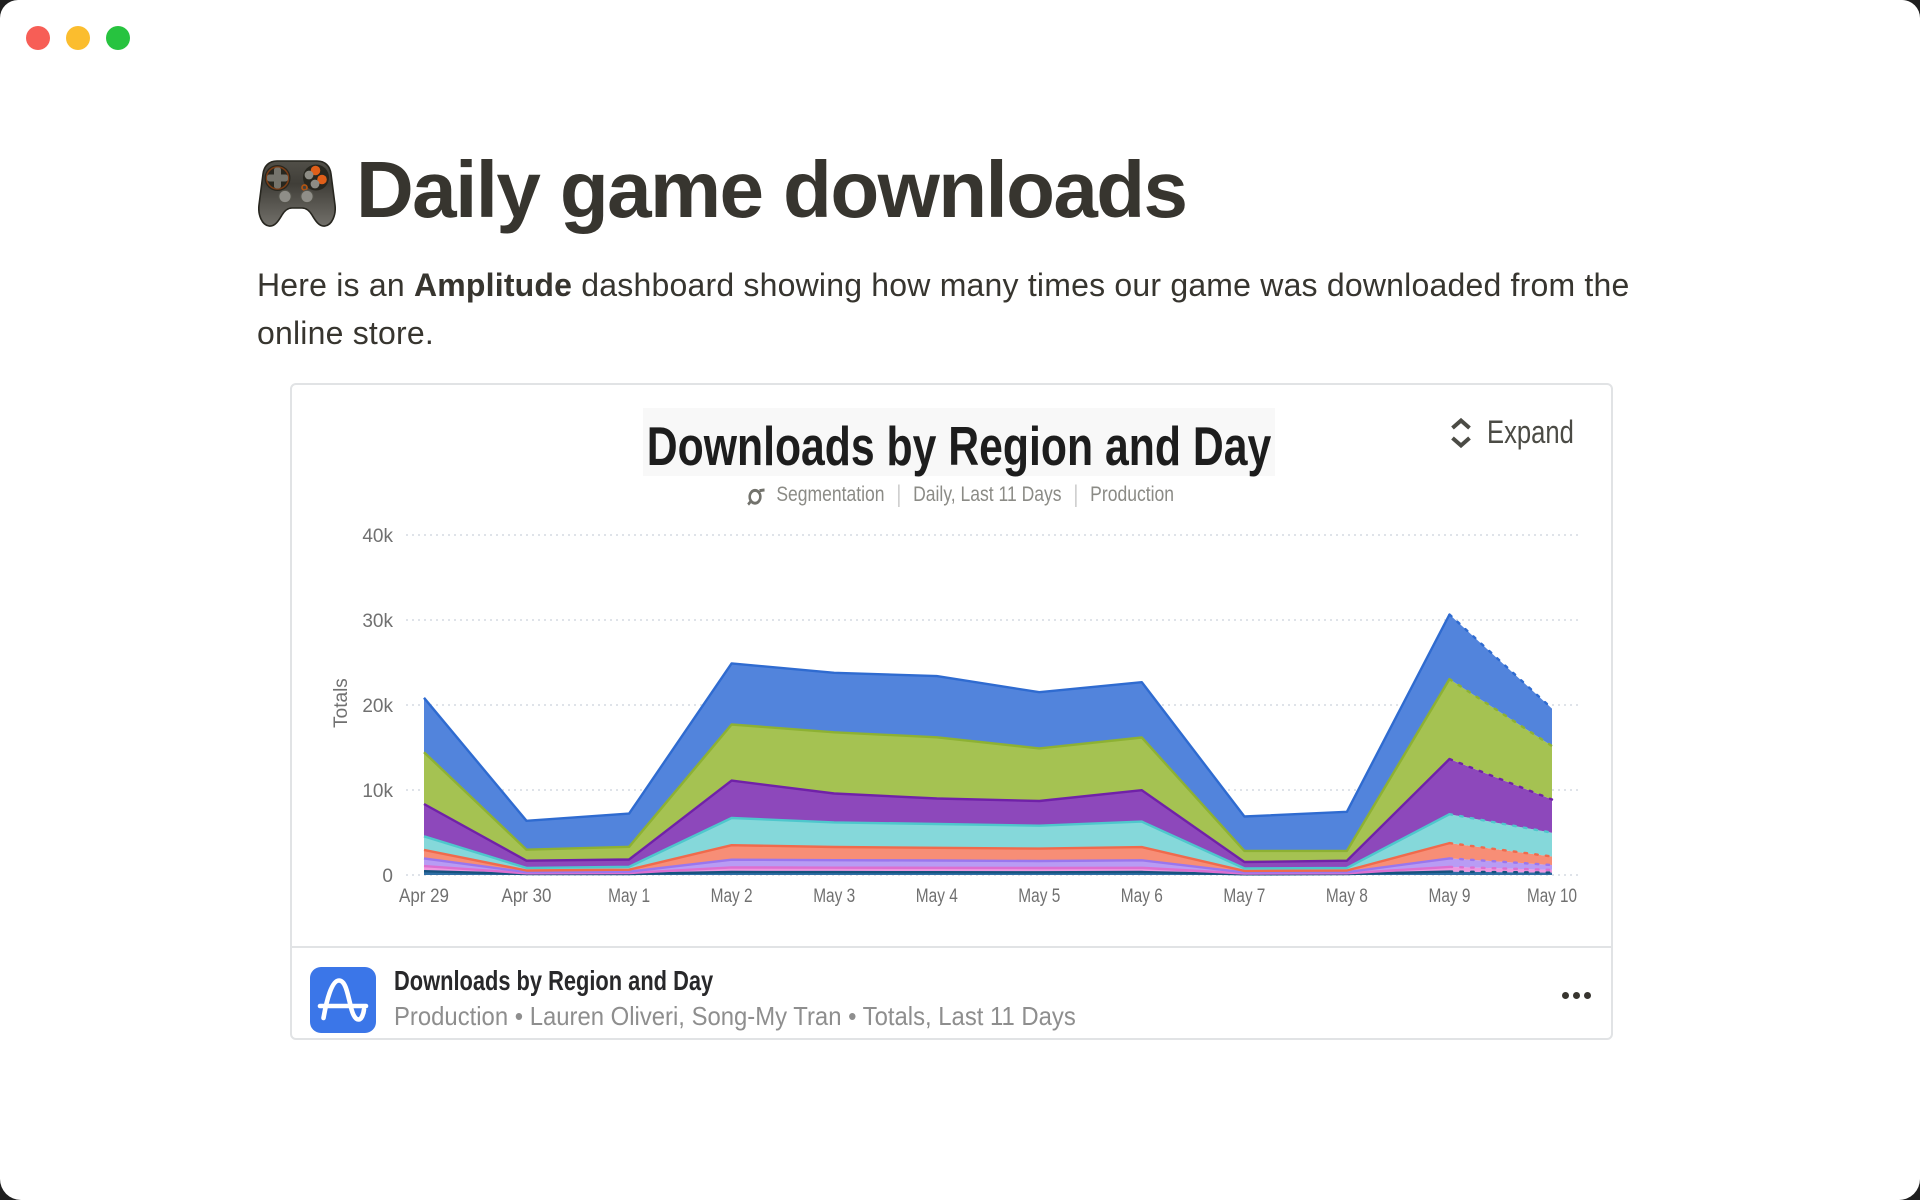 This screenshot has width=1920, height=1200. What do you see at coordinates (377, 621) in the screenshot?
I see `svg-text: 30k` at bounding box center [377, 621].